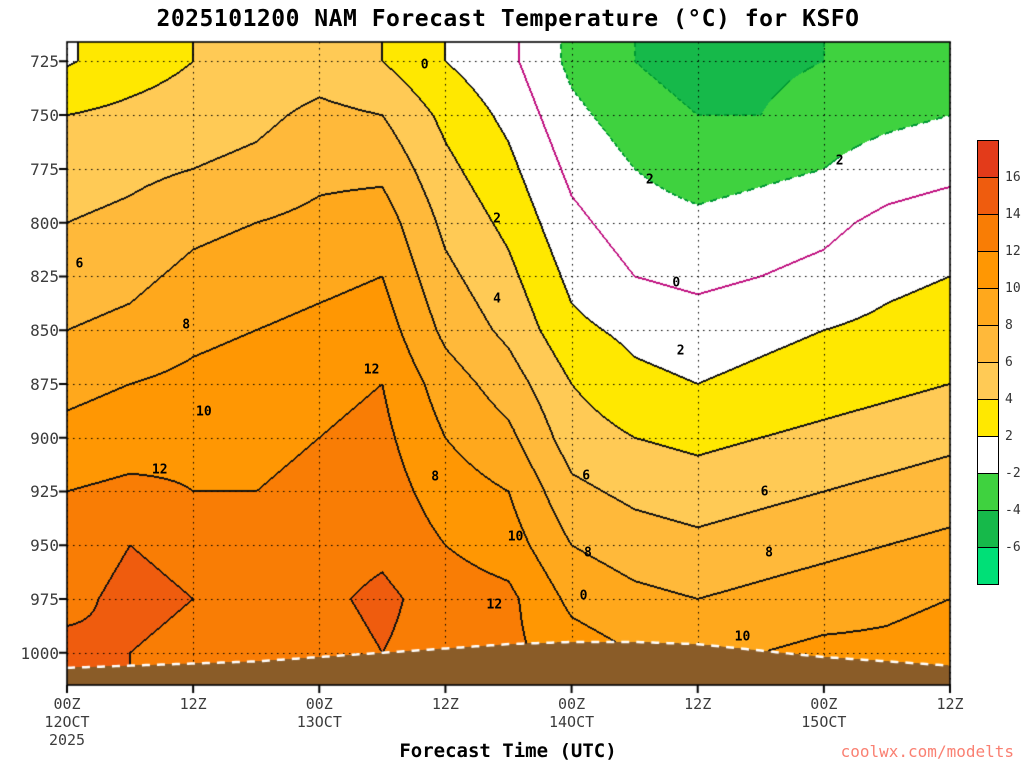 The width and height of the screenshot is (1024, 768). Describe the element at coordinates (44, 599) in the screenshot. I see `y-tick-label: 975` at that location.